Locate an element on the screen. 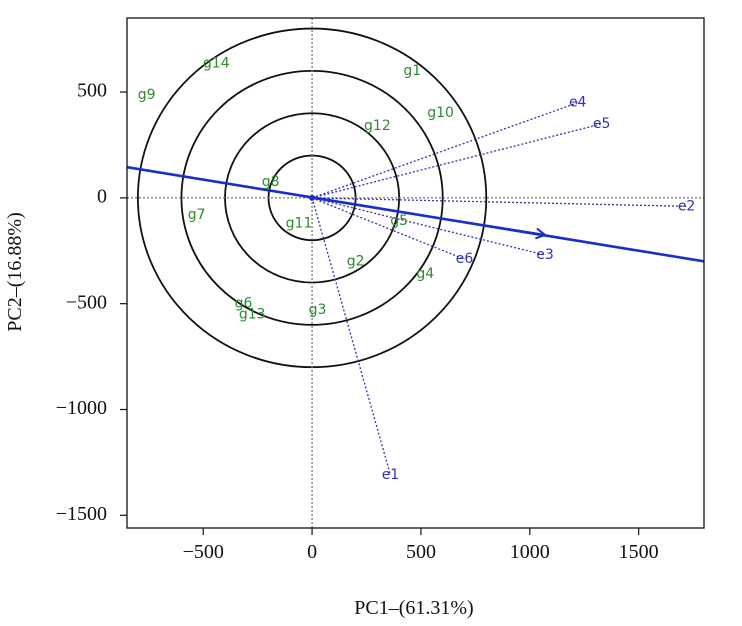 This screenshot has width=742, height=626. genotype-label-g7: g7 is located at coordinates (197, 215).